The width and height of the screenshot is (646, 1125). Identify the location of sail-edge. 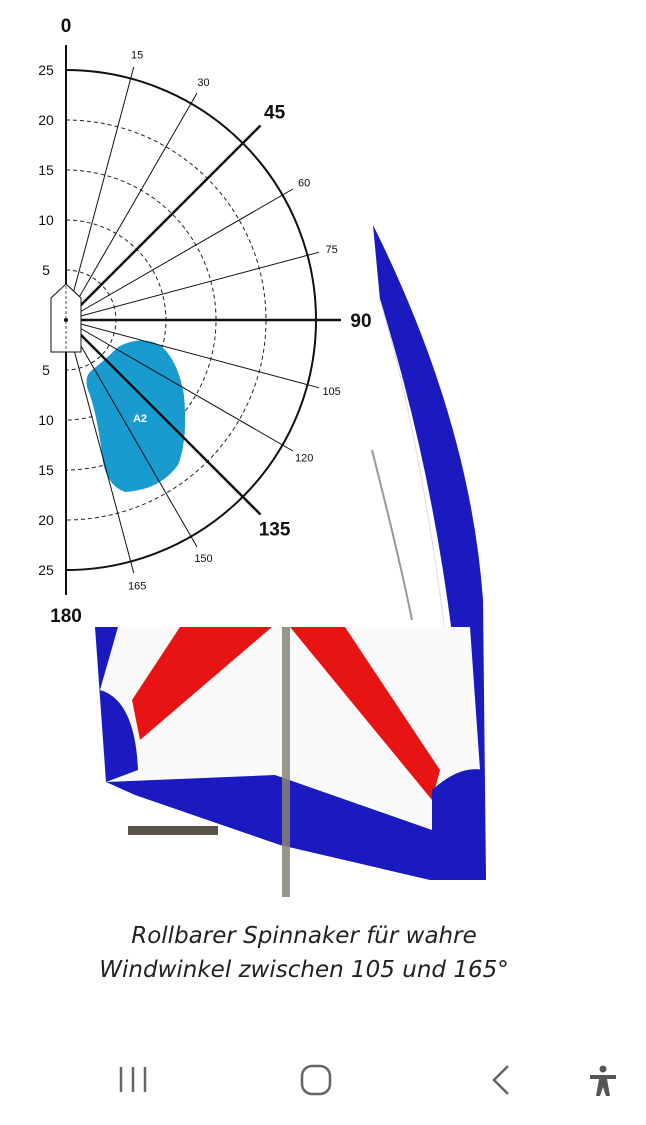
(116, 704).